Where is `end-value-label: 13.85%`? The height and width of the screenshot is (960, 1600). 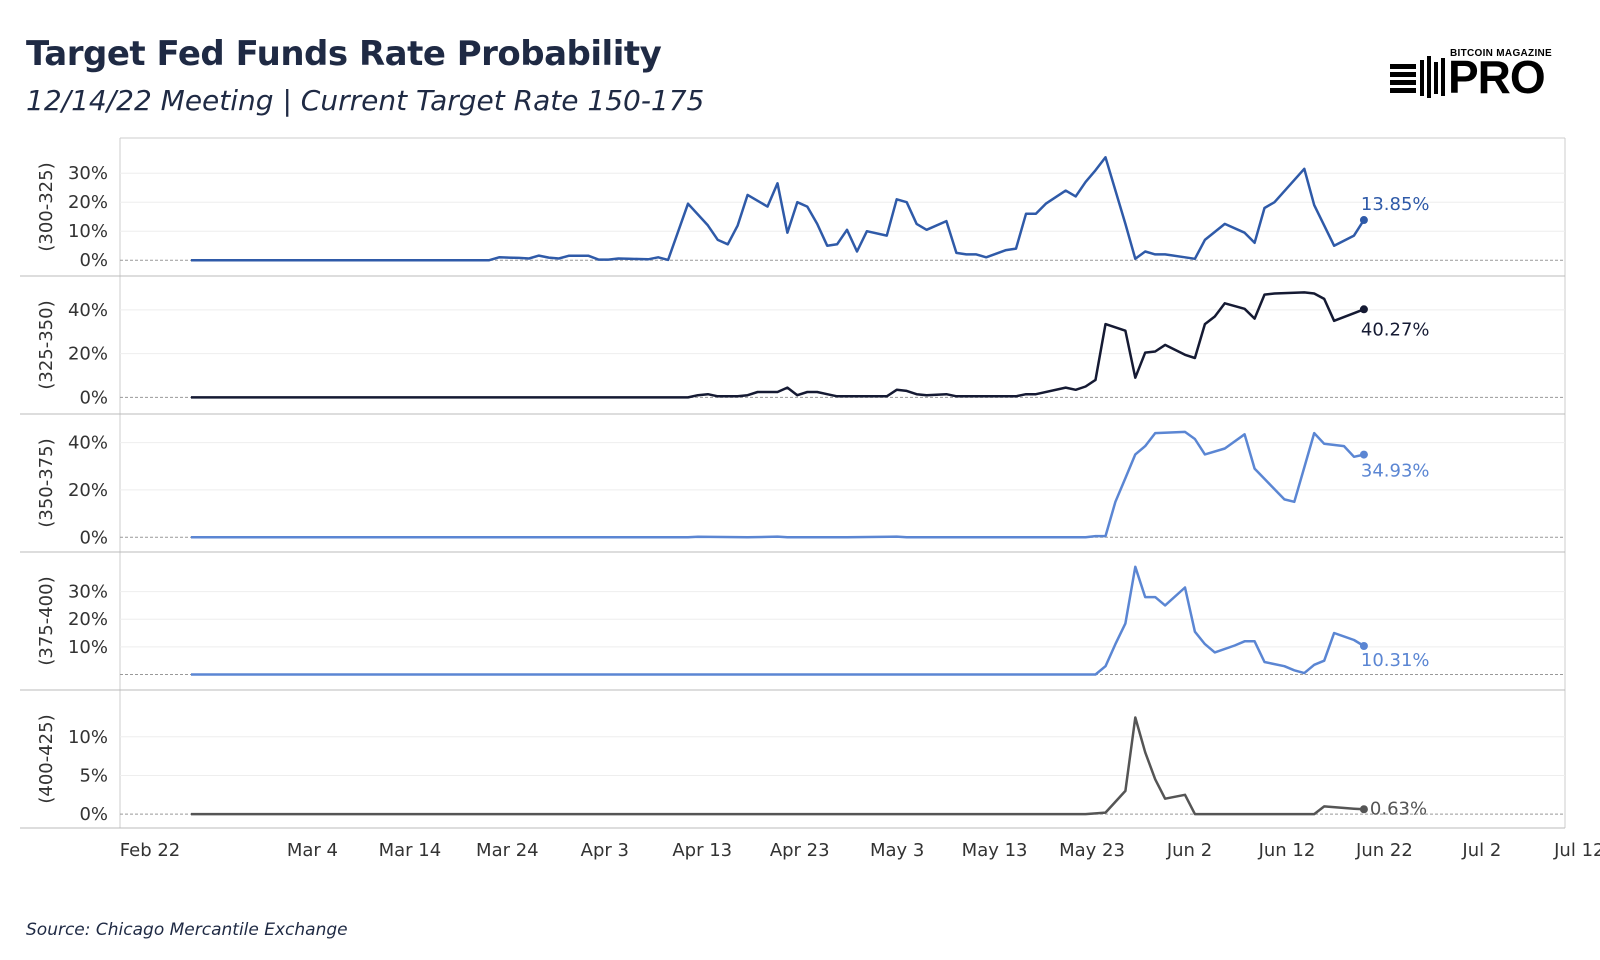 end-value-label: 13.85% is located at coordinates (1395, 204).